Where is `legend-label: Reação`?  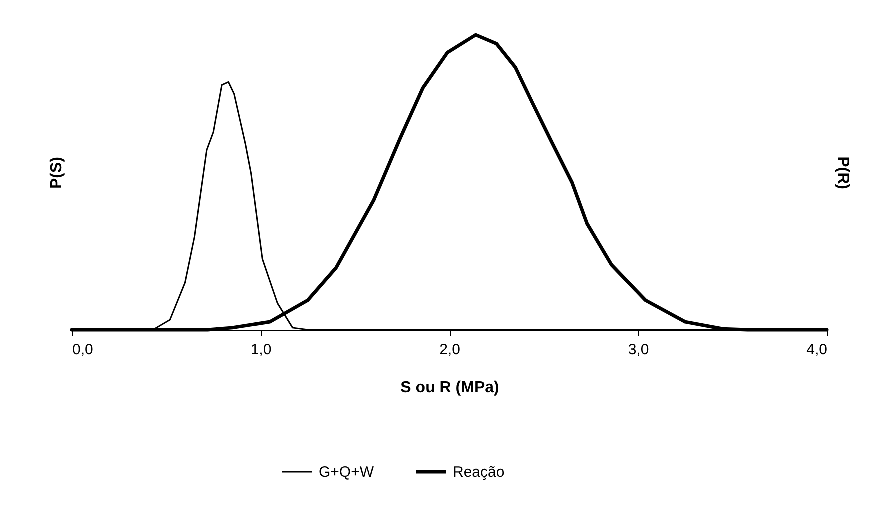
legend-label: Reação is located at coordinates (479, 472).